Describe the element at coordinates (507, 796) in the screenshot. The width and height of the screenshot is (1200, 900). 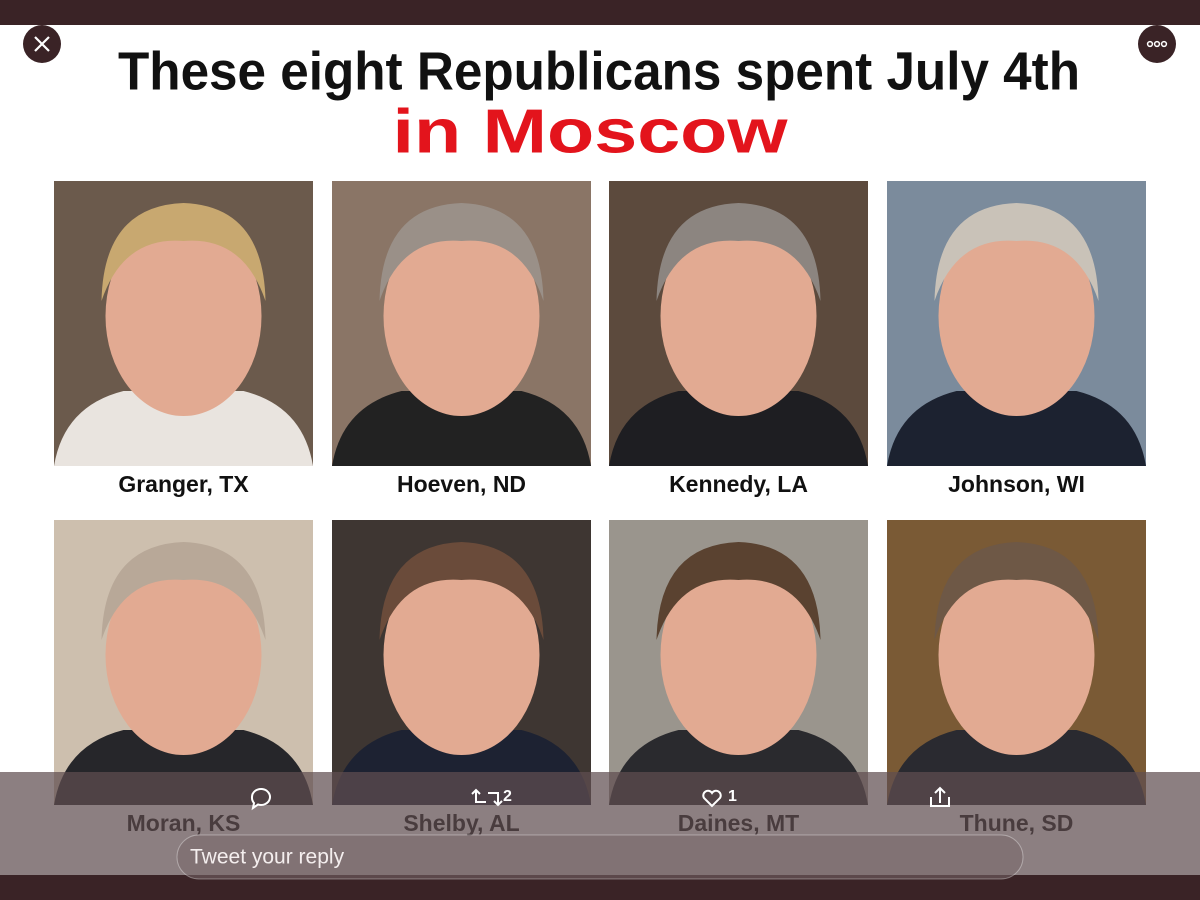
I see `retweet-count: 2` at that location.